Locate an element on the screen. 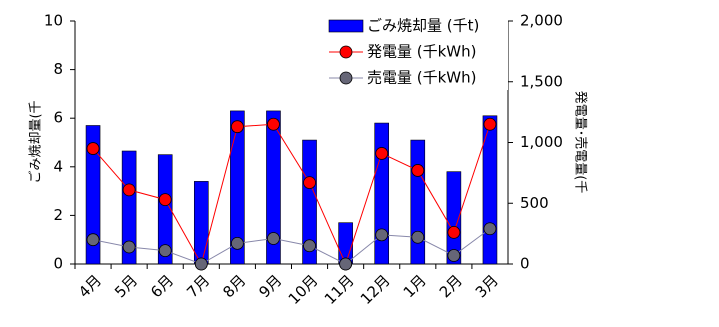 The height and width of the screenshot is (327, 719). y2-tick-label: 0 is located at coordinates (525, 264).